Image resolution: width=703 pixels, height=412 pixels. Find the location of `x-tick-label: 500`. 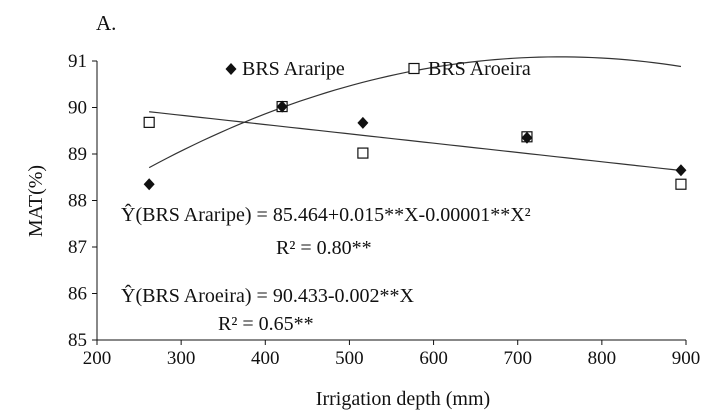

x-tick-label: 500 is located at coordinates (349, 358).